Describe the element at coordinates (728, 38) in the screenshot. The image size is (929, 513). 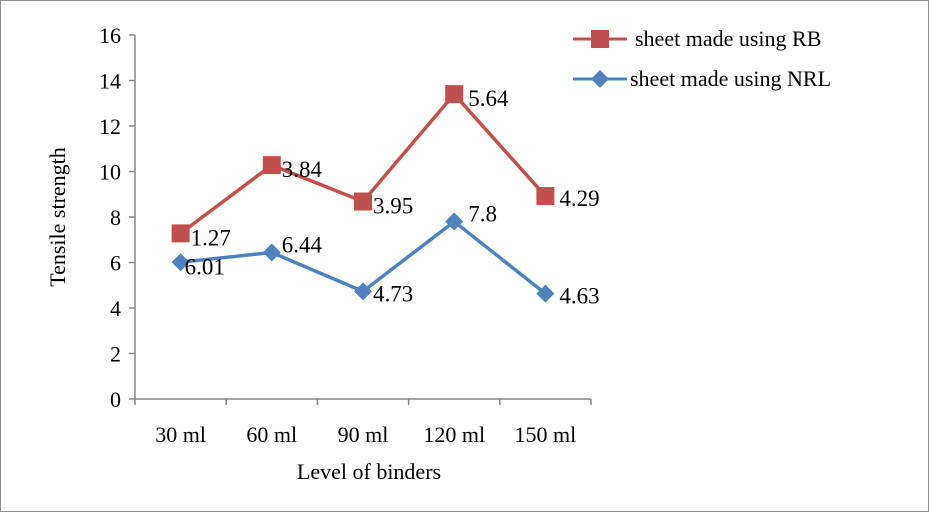
I see `legend-label-rb: sheet made using RB` at that location.